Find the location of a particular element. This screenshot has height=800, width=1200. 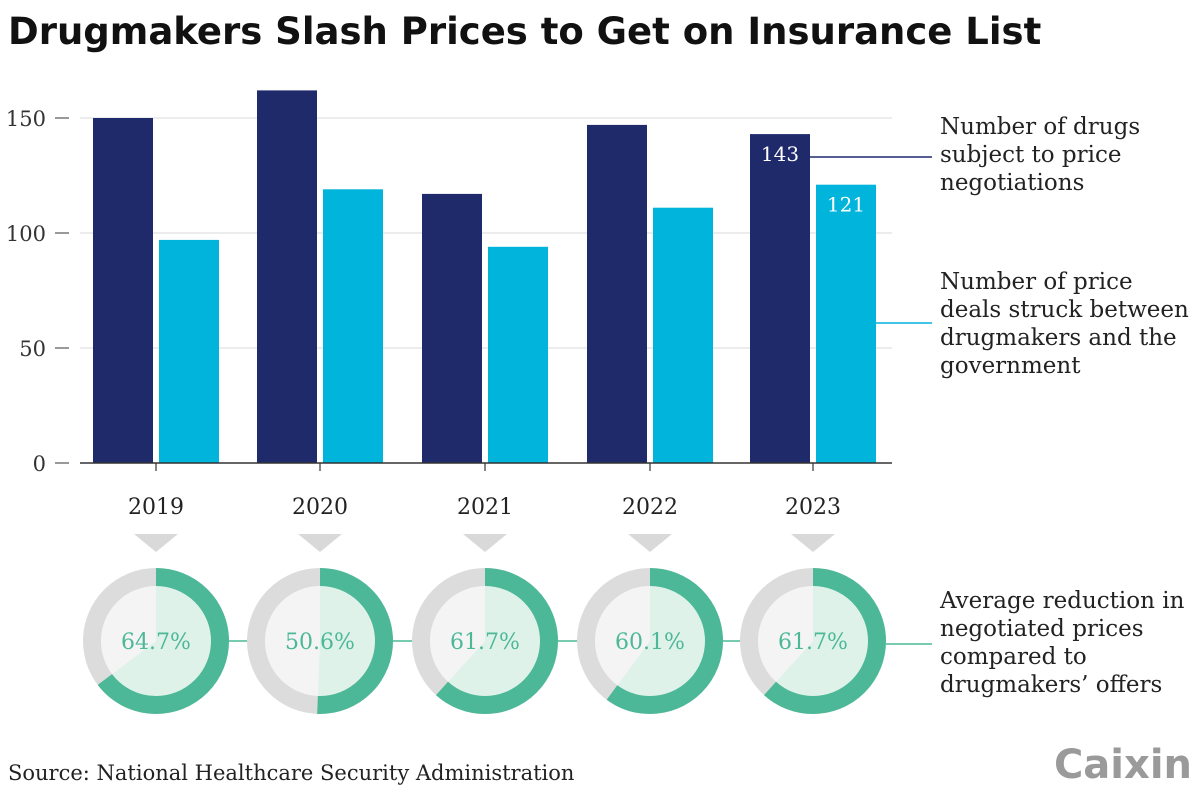

data-label-drugs-2023: 143 is located at coordinates (780, 154).